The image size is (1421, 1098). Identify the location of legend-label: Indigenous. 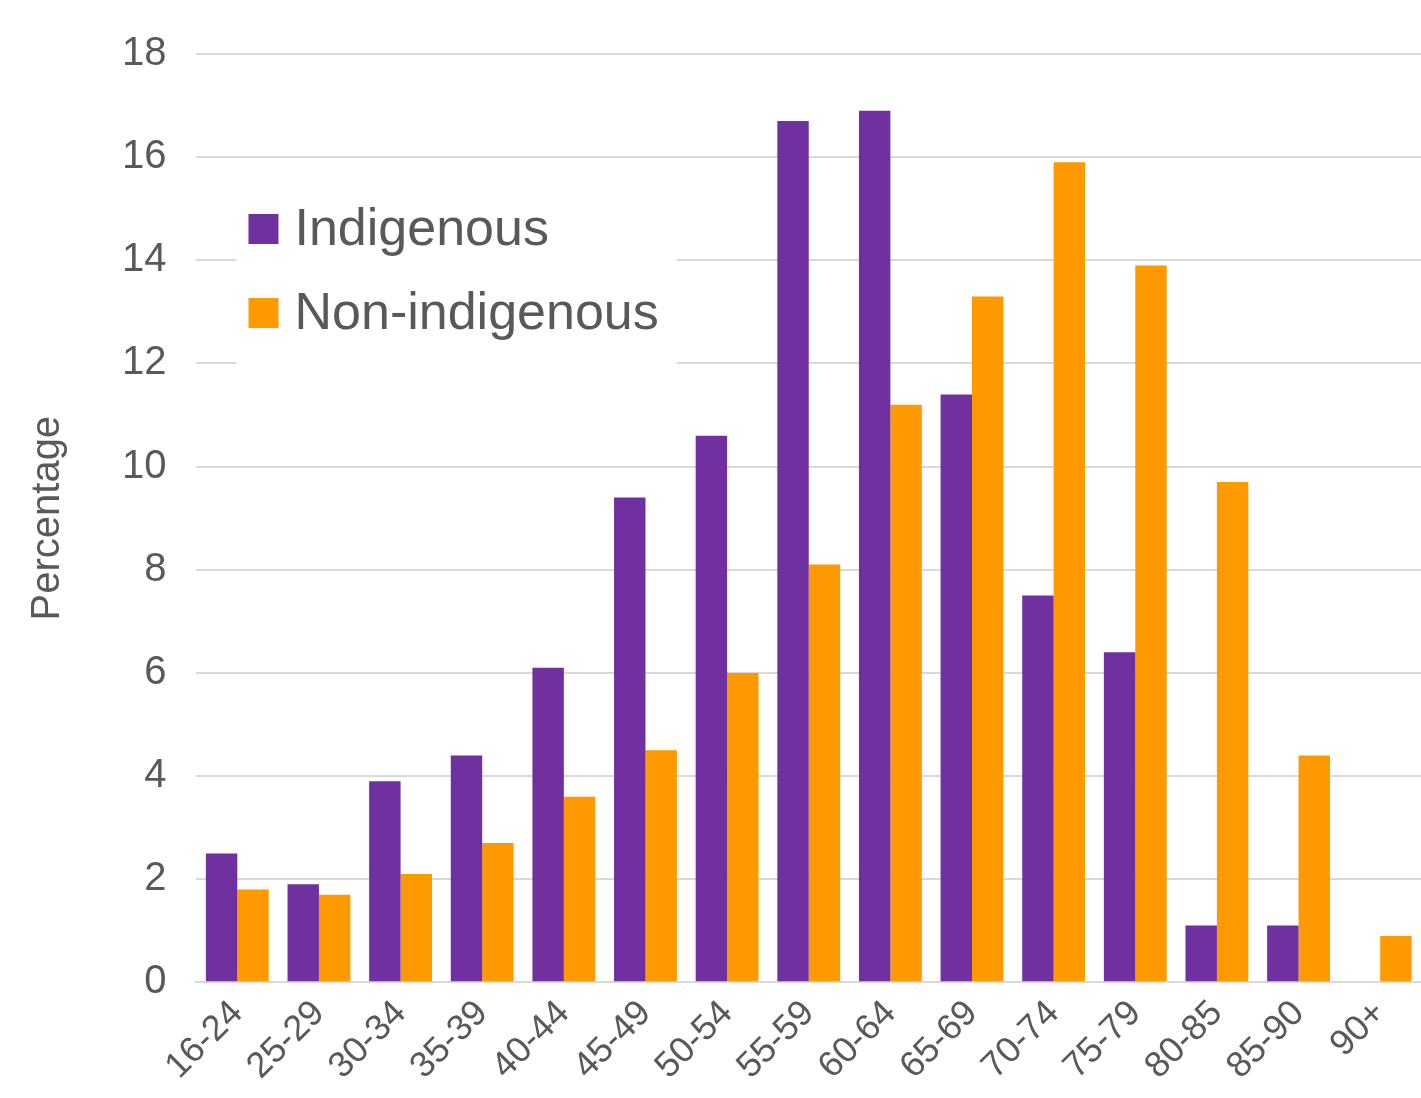
(421, 227).